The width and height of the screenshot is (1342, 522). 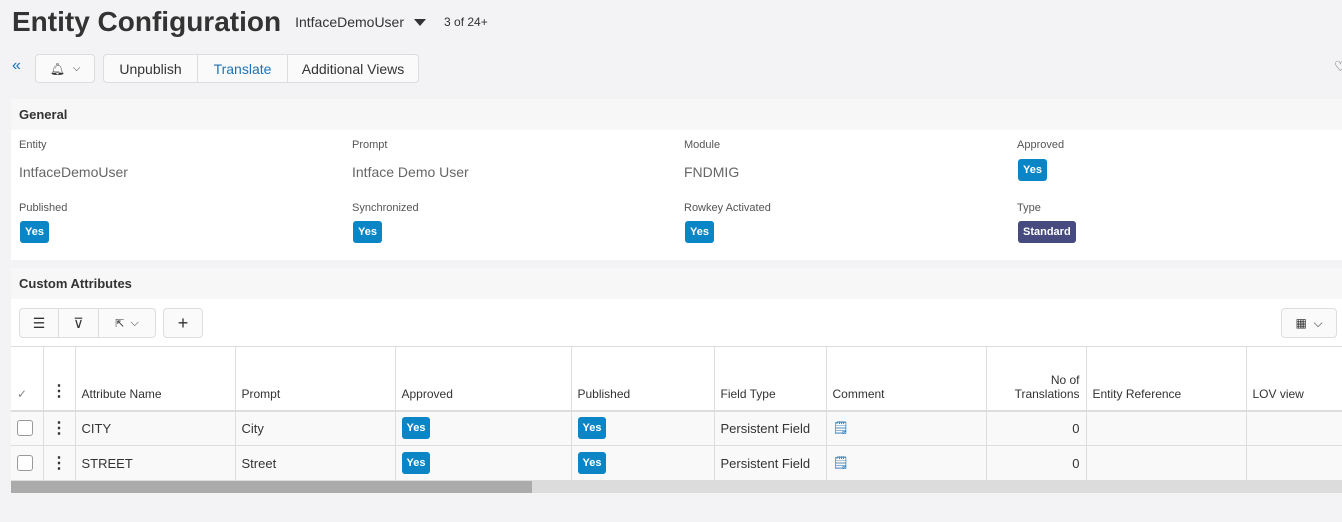 What do you see at coordinates (410, 172) in the screenshot?
I see `prompt-value: Intface Demo User` at bounding box center [410, 172].